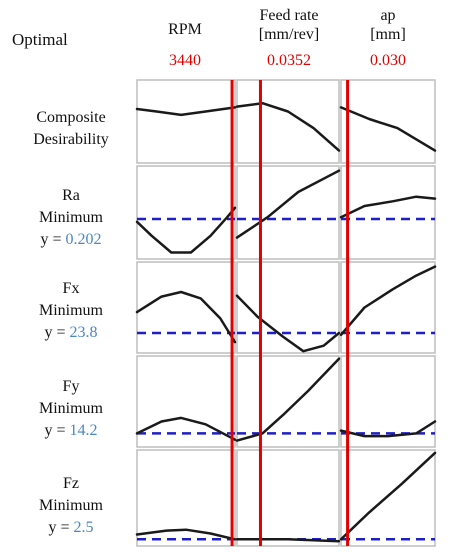 The height and width of the screenshot is (554, 452). I want to click on row-label-fz: Fz Minimum y = 2.5, so click(71, 506).